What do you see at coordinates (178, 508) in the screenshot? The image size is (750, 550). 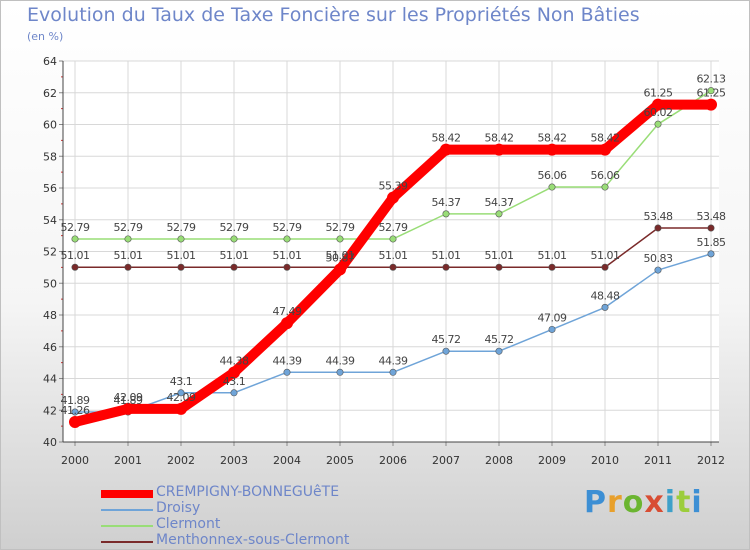 I see `legend-label: Droisy` at bounding box center [178, 508].